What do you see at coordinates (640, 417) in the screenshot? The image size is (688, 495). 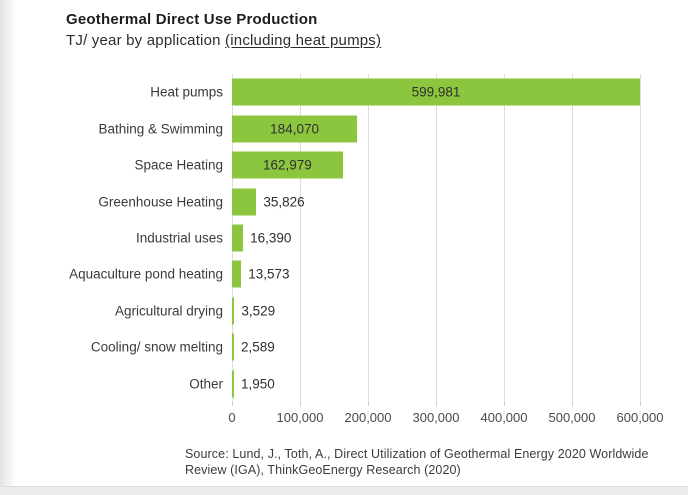 I see `x-tick-label: 600,000` at bounding box center [640, 417].